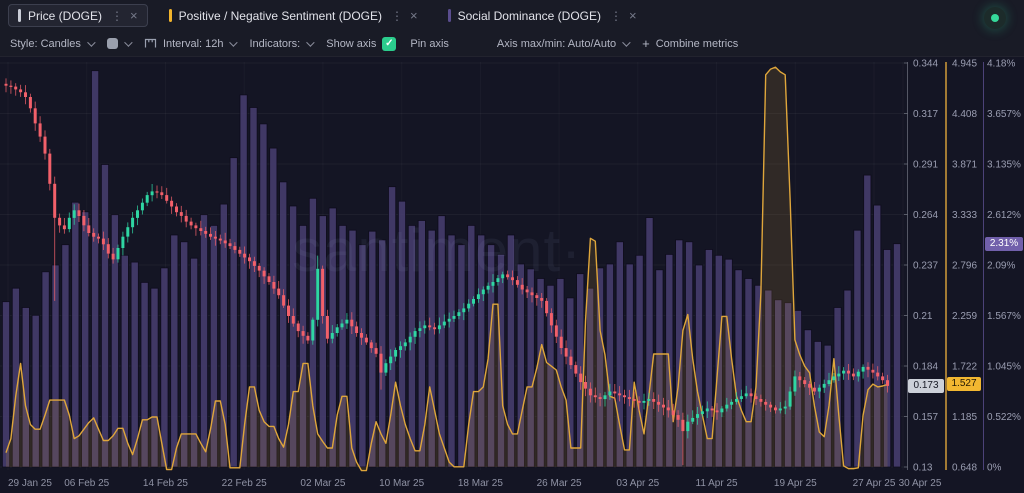 This screenshot has width=1024, height=493. I want to click on price-current-badge: 0.173, so click(926, 386).